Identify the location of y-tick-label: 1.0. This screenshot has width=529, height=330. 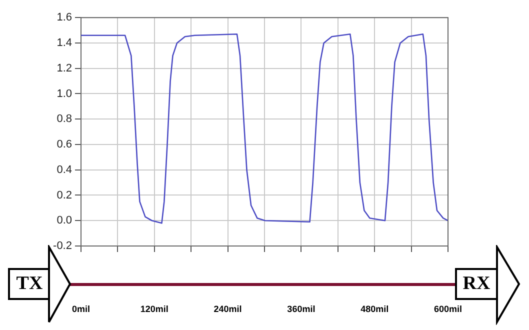
(64, 94).